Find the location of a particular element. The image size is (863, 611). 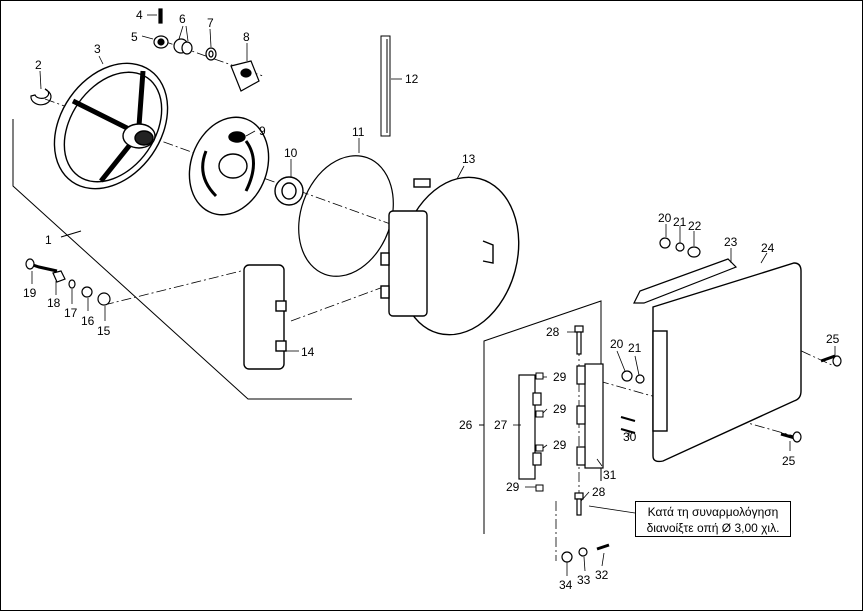

label-3: 3 is located at coordinates (97, 49).